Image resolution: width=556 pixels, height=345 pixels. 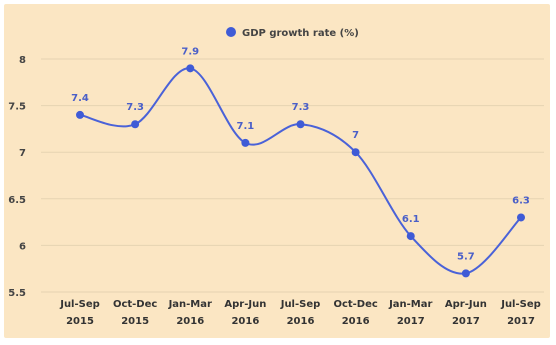 What do you see at coordinates (22, 246) in the screenshot?
I see `y-tick-label: 6` at bounding box center [22, 246].